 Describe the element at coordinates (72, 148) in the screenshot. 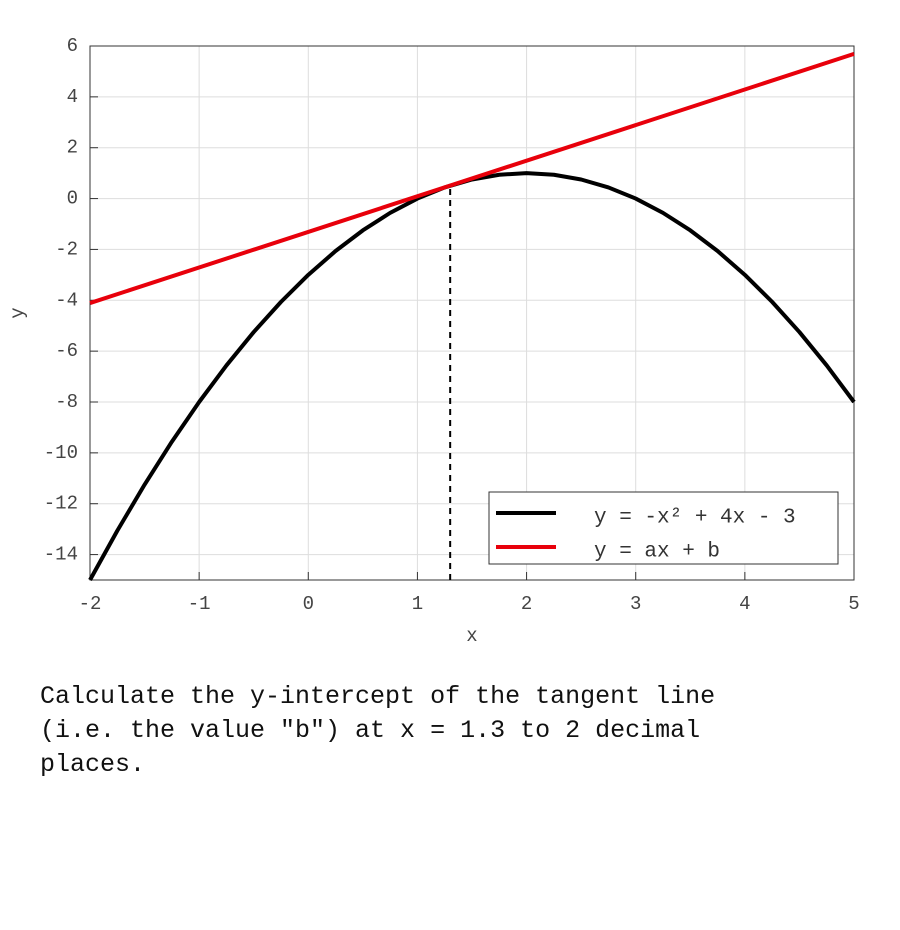

I see `y-tick-label: 2` at that location.